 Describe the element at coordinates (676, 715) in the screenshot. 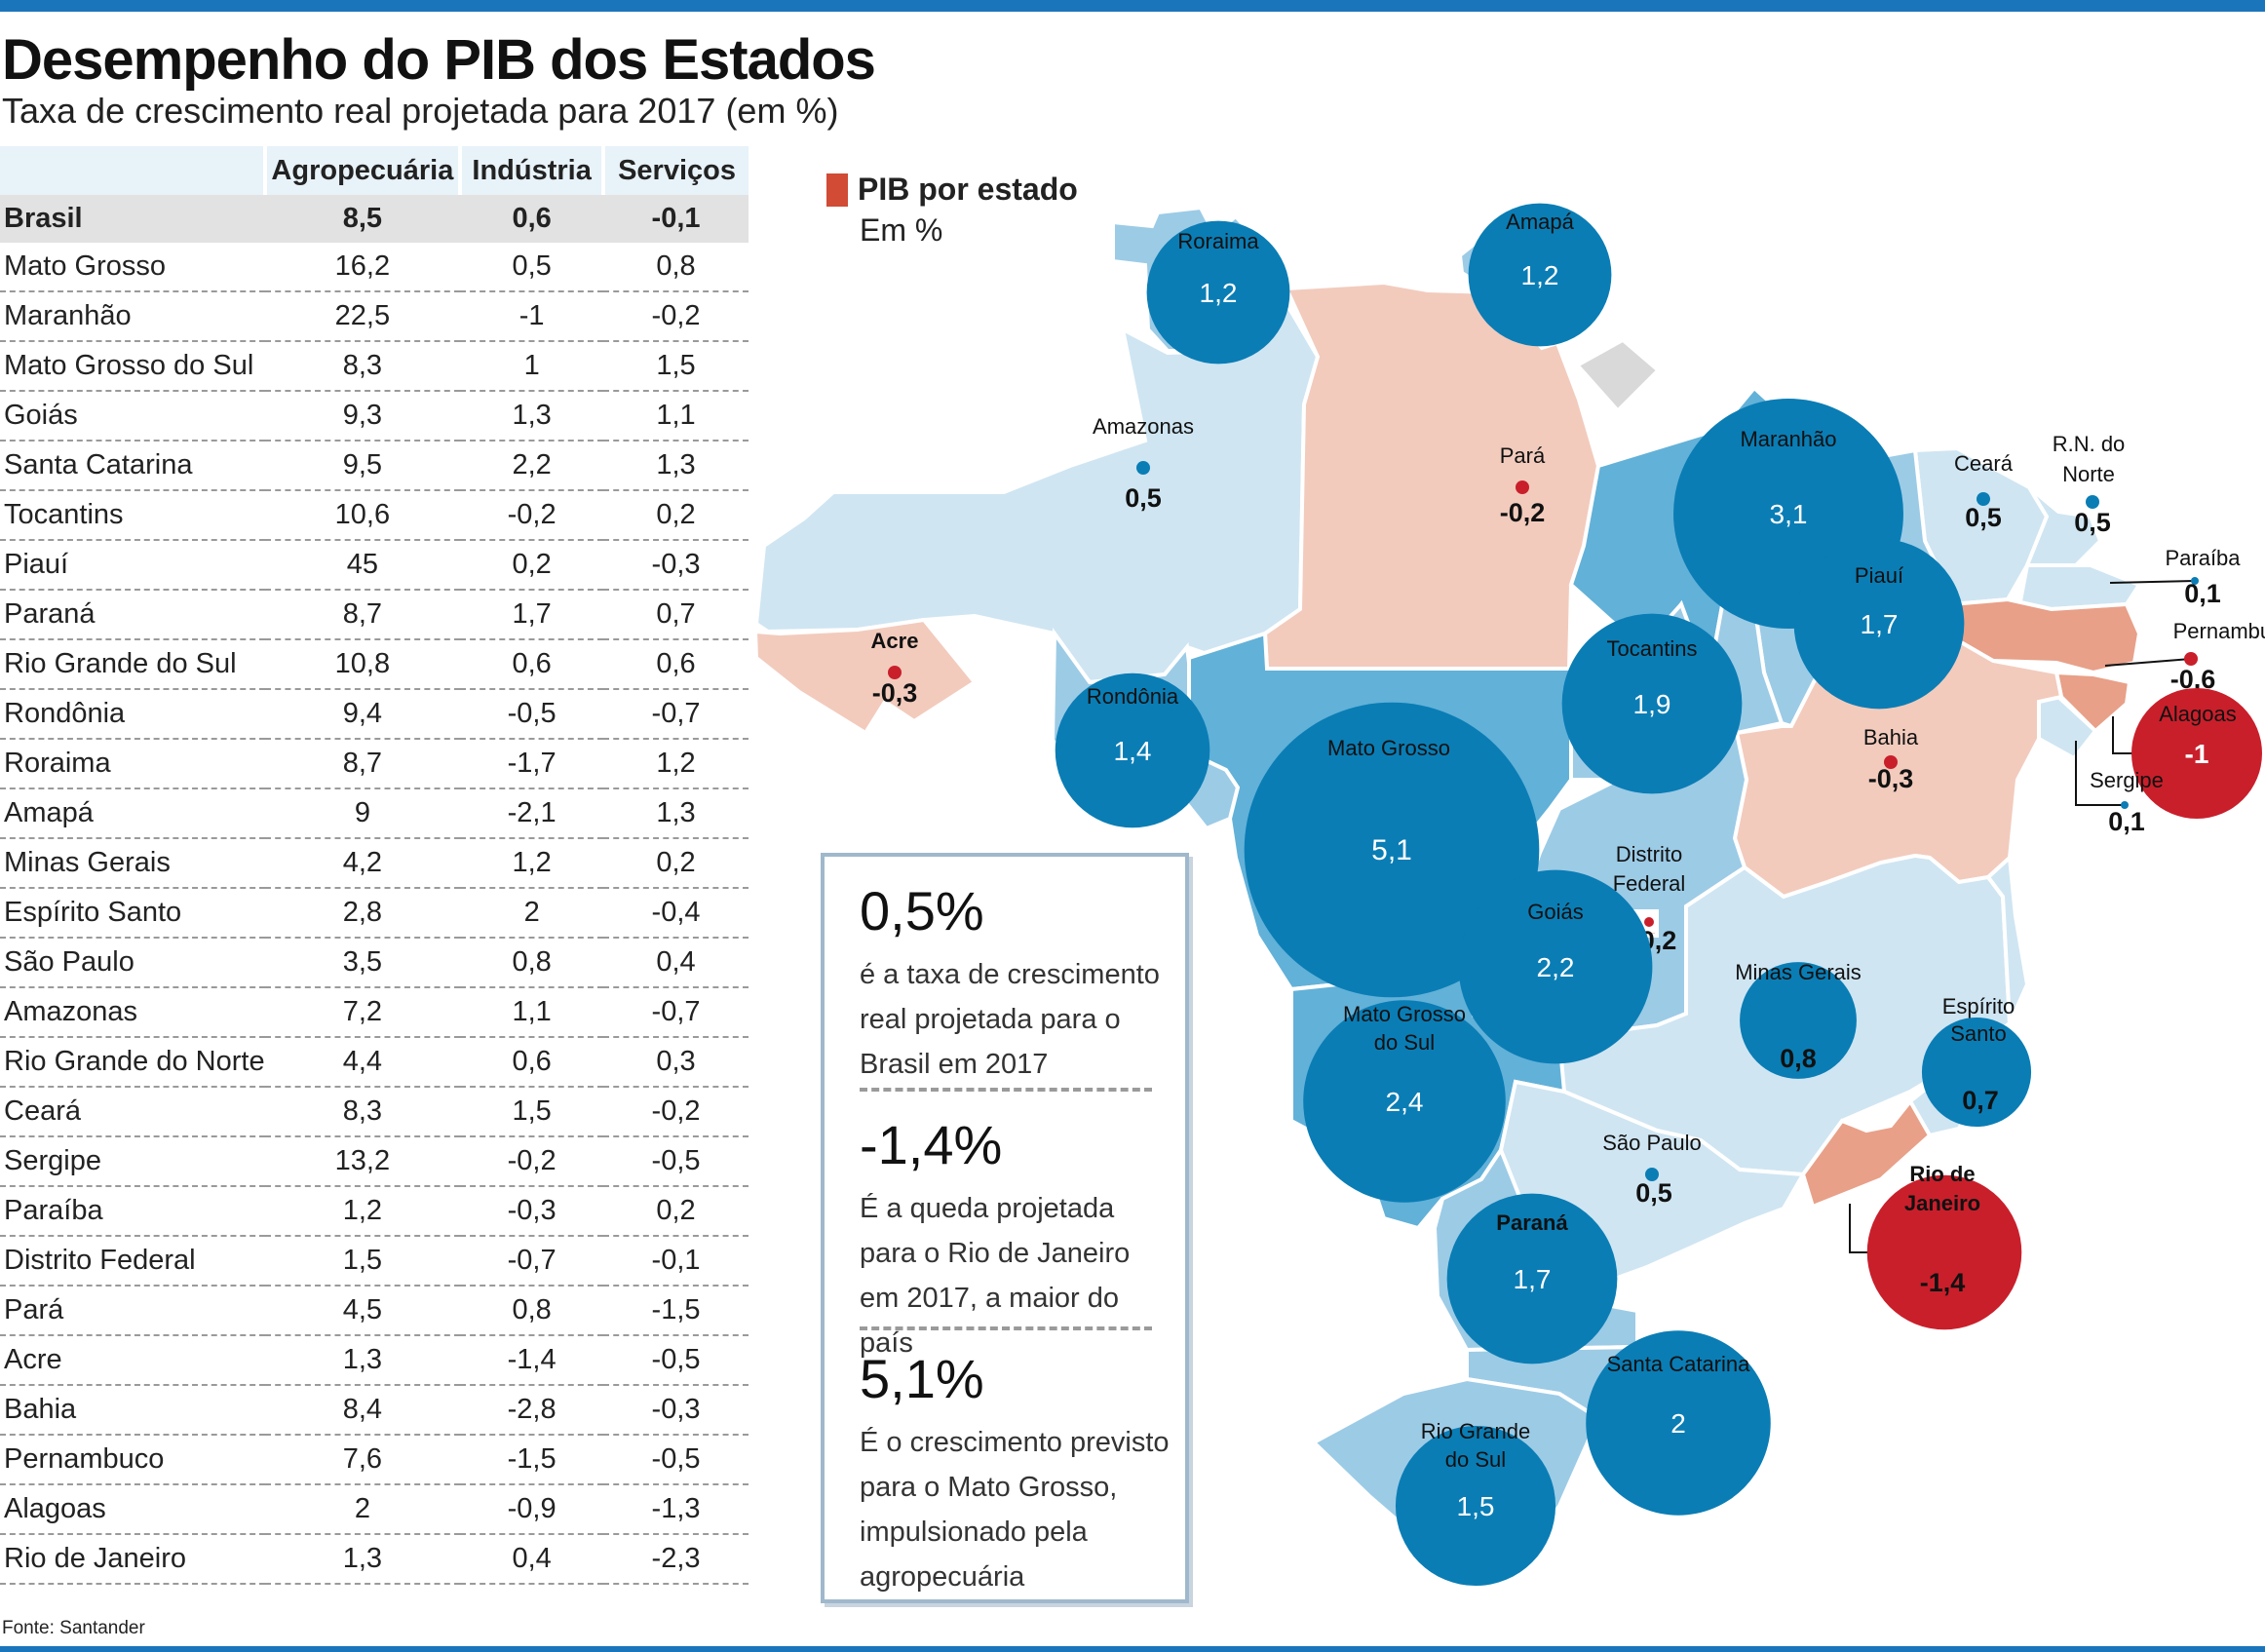

I see `cell-services: -0,7` at that location.